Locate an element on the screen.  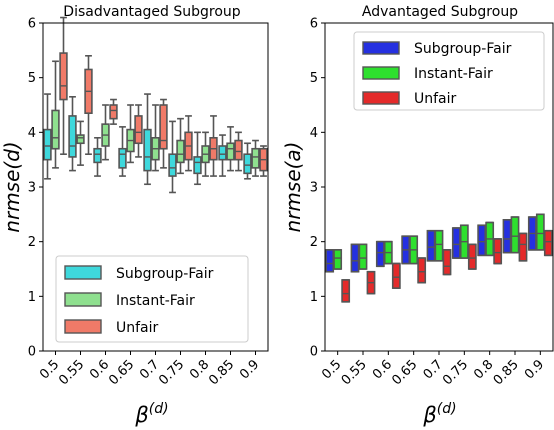
y-axis-label: nrmse(d) is located at coordinates (12, 186).